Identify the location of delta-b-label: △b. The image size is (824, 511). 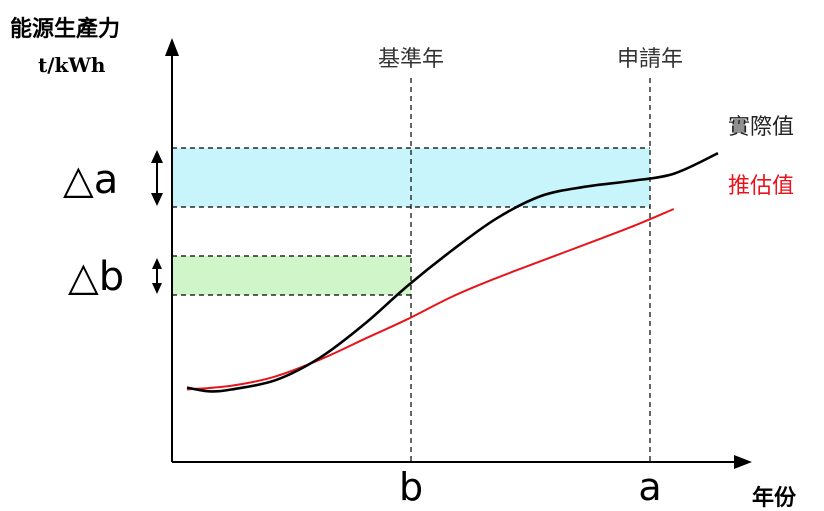
(96, 277).